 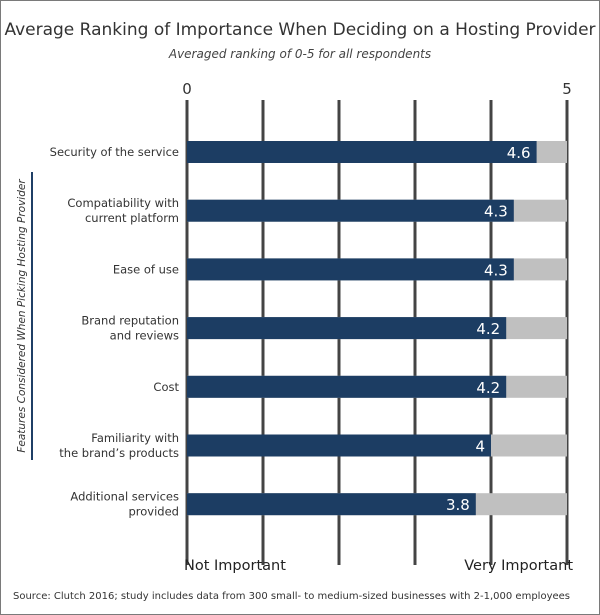 What do you see at coordinates (235, 566) in the screenshot?
I see `x-axis-left-label: Not Important` at bounding box center [235, 566].